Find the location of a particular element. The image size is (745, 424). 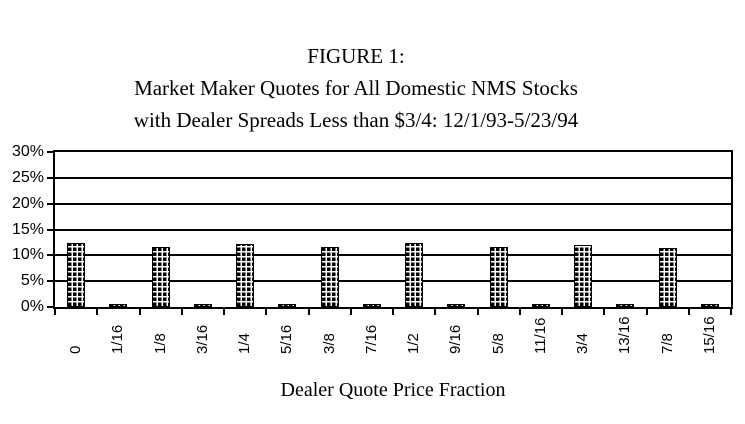

y-axis-tick-label: 30% is located at coordinates (27, 151).